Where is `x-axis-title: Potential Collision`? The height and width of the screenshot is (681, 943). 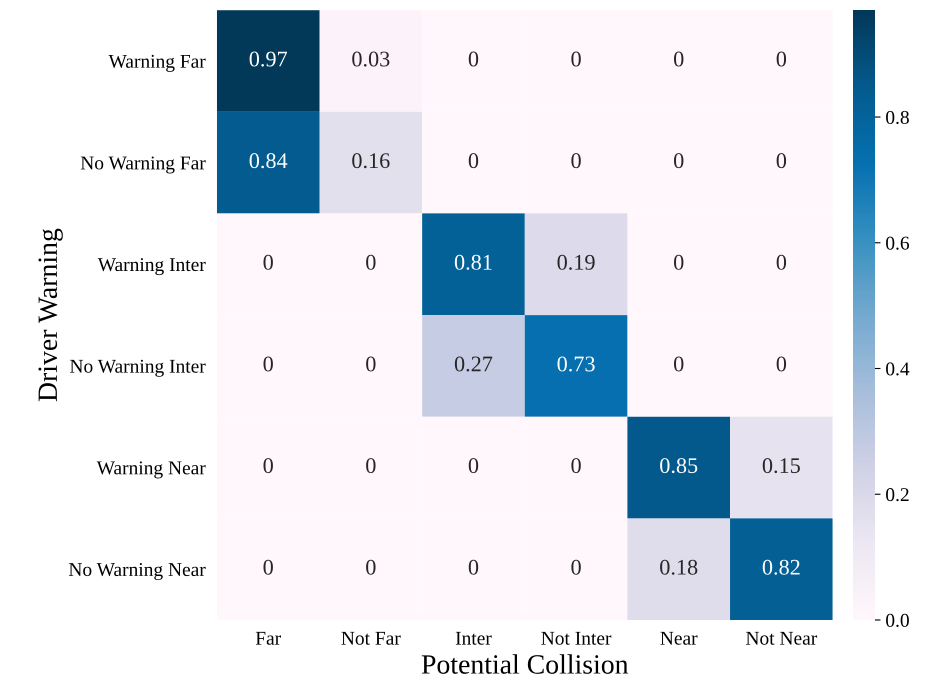 x-axis-title: Potential Collision is located at coordinates (525, 664).